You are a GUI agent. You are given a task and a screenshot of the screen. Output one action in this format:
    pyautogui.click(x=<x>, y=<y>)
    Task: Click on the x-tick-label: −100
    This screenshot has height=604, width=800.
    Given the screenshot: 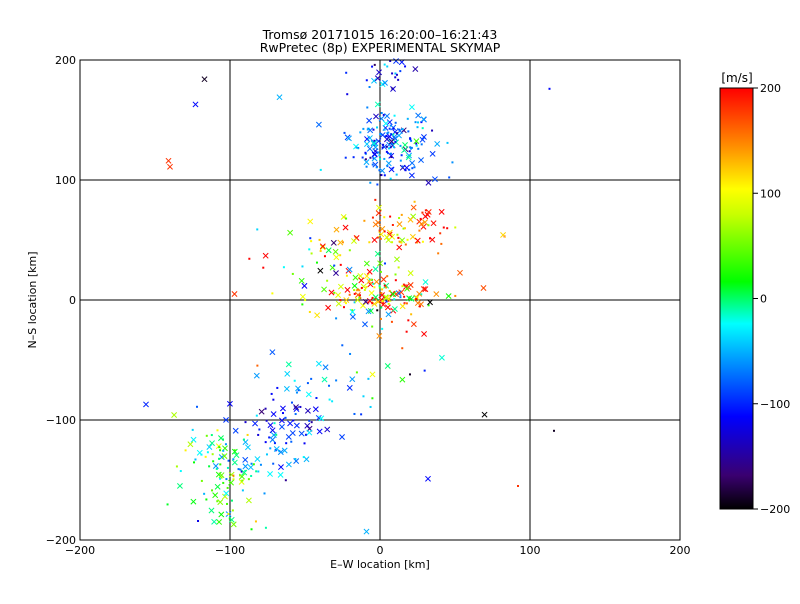 What is the action you would take?
    pyautogui.click(x=230, y=550)
    